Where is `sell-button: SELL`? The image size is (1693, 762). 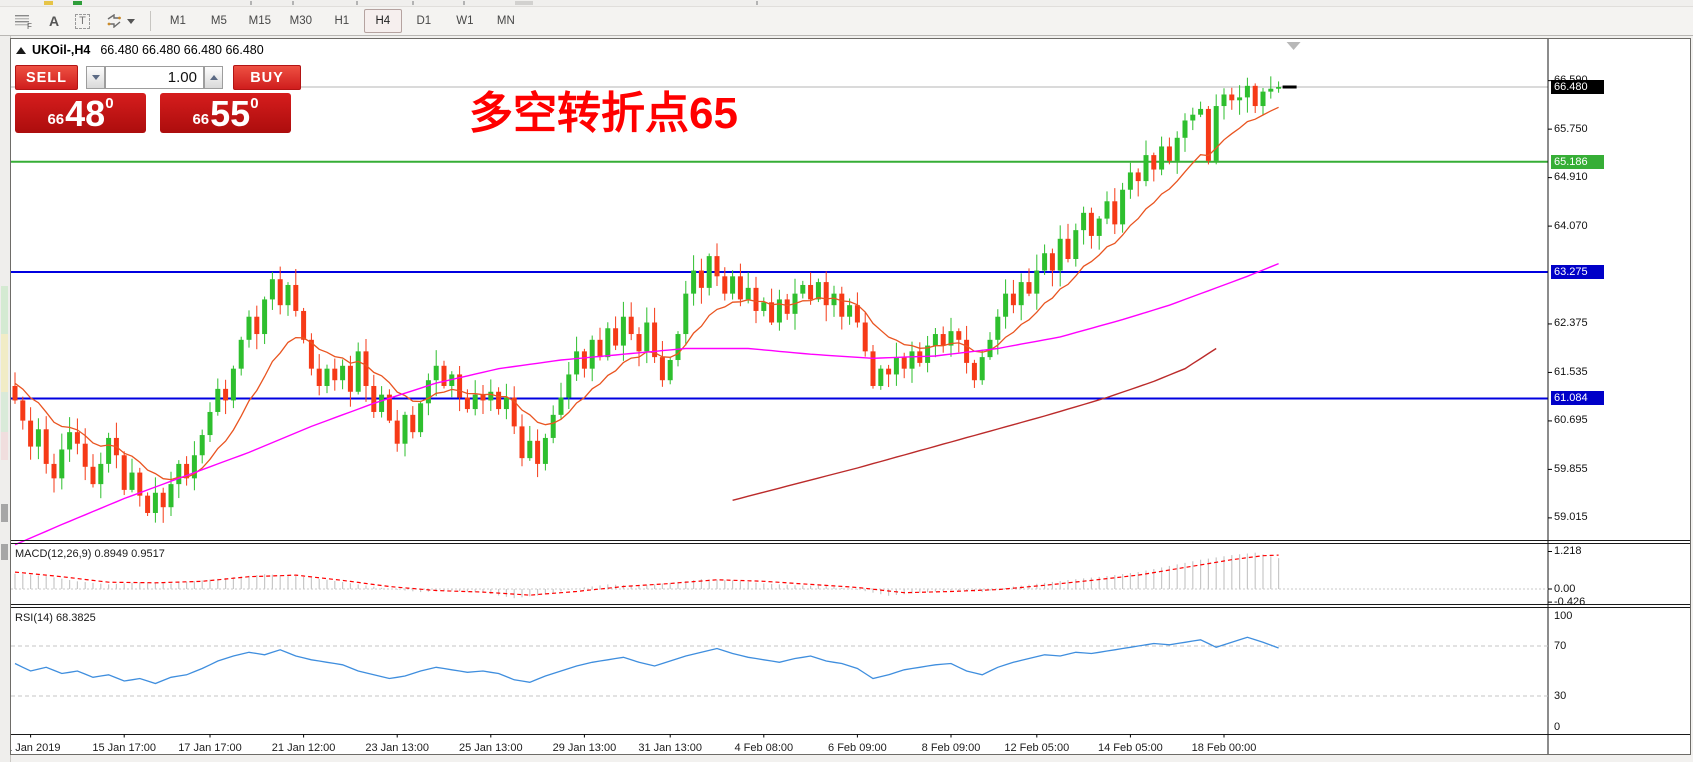
sell-button: SELL is located at coordinates (46, 77).